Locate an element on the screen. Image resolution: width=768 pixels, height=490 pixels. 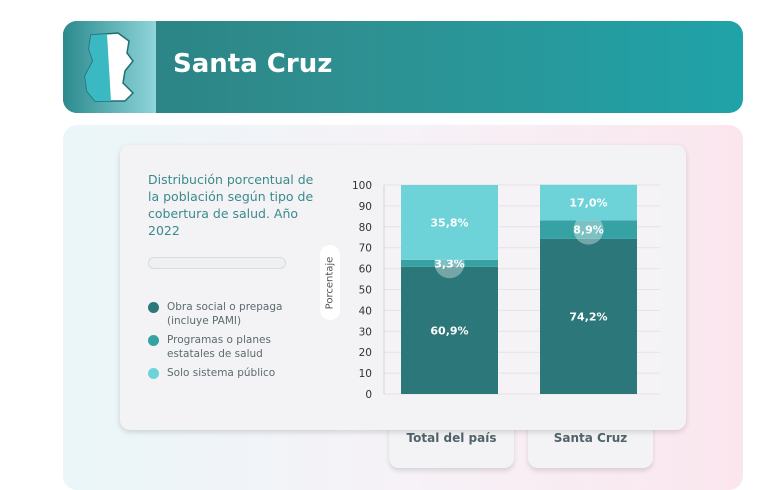
data-label: 35,8% is located at coordinates (449, 222).